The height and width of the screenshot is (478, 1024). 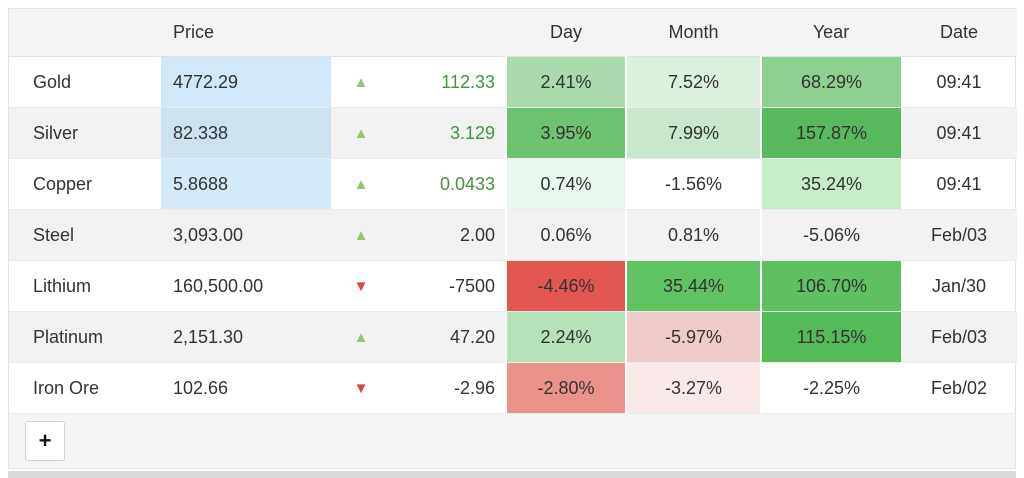 I want to click on change-cell: 47.20, so click(x=472, y=336).